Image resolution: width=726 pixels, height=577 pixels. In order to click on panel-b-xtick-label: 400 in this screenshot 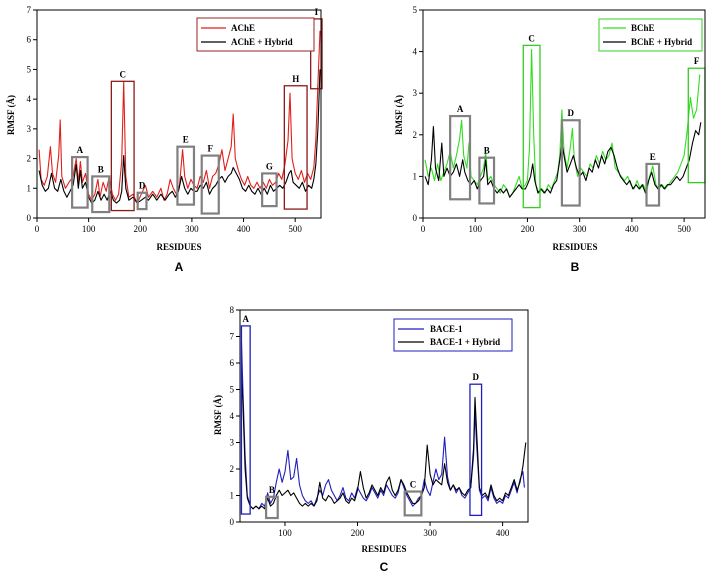, I will do `click(632, 229)`.